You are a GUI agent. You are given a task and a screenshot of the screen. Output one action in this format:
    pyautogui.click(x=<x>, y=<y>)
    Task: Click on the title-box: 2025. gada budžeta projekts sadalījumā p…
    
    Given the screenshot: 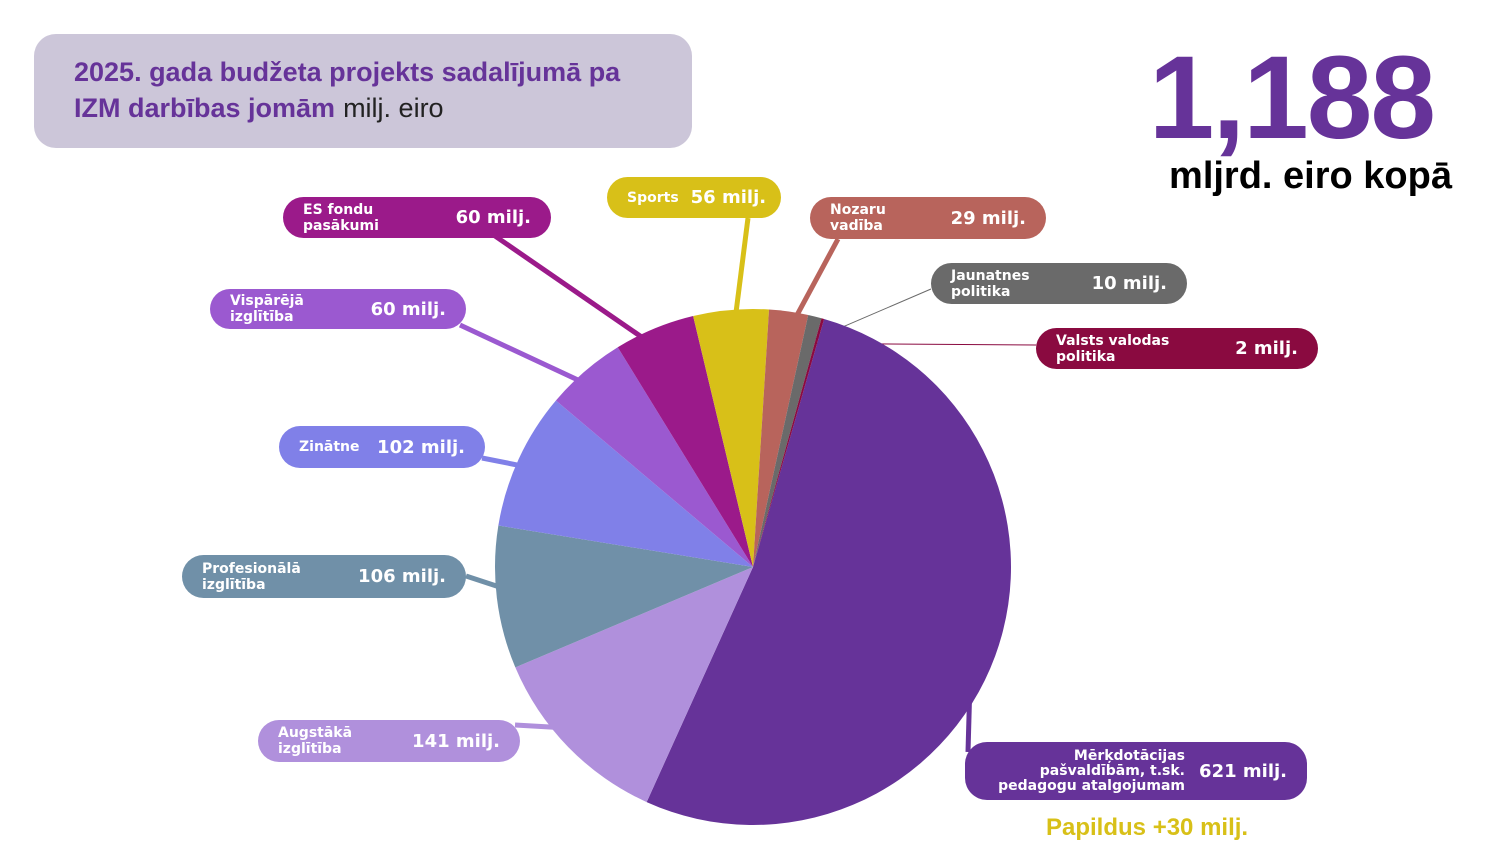 What is the action you would take?
    pyautogui.click(x=363, y=91)
    